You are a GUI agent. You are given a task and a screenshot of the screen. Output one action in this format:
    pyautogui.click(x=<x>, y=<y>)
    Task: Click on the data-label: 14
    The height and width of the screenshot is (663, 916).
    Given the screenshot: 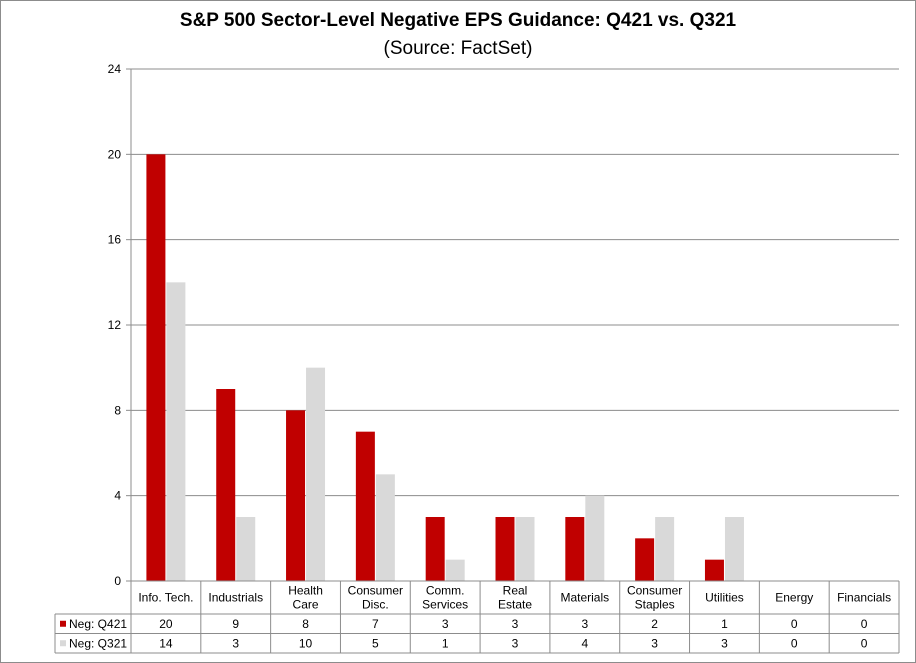 What is the action you would take?
    pyautogui.click(x=166, y=643)
    